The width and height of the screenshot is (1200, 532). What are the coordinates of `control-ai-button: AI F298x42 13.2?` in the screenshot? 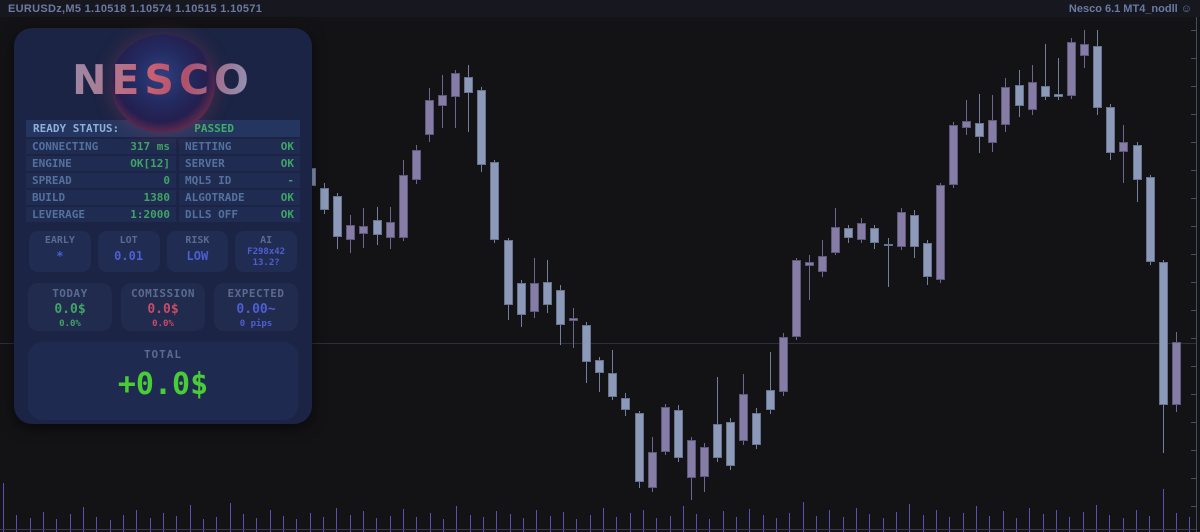 It's located at (266, 251).